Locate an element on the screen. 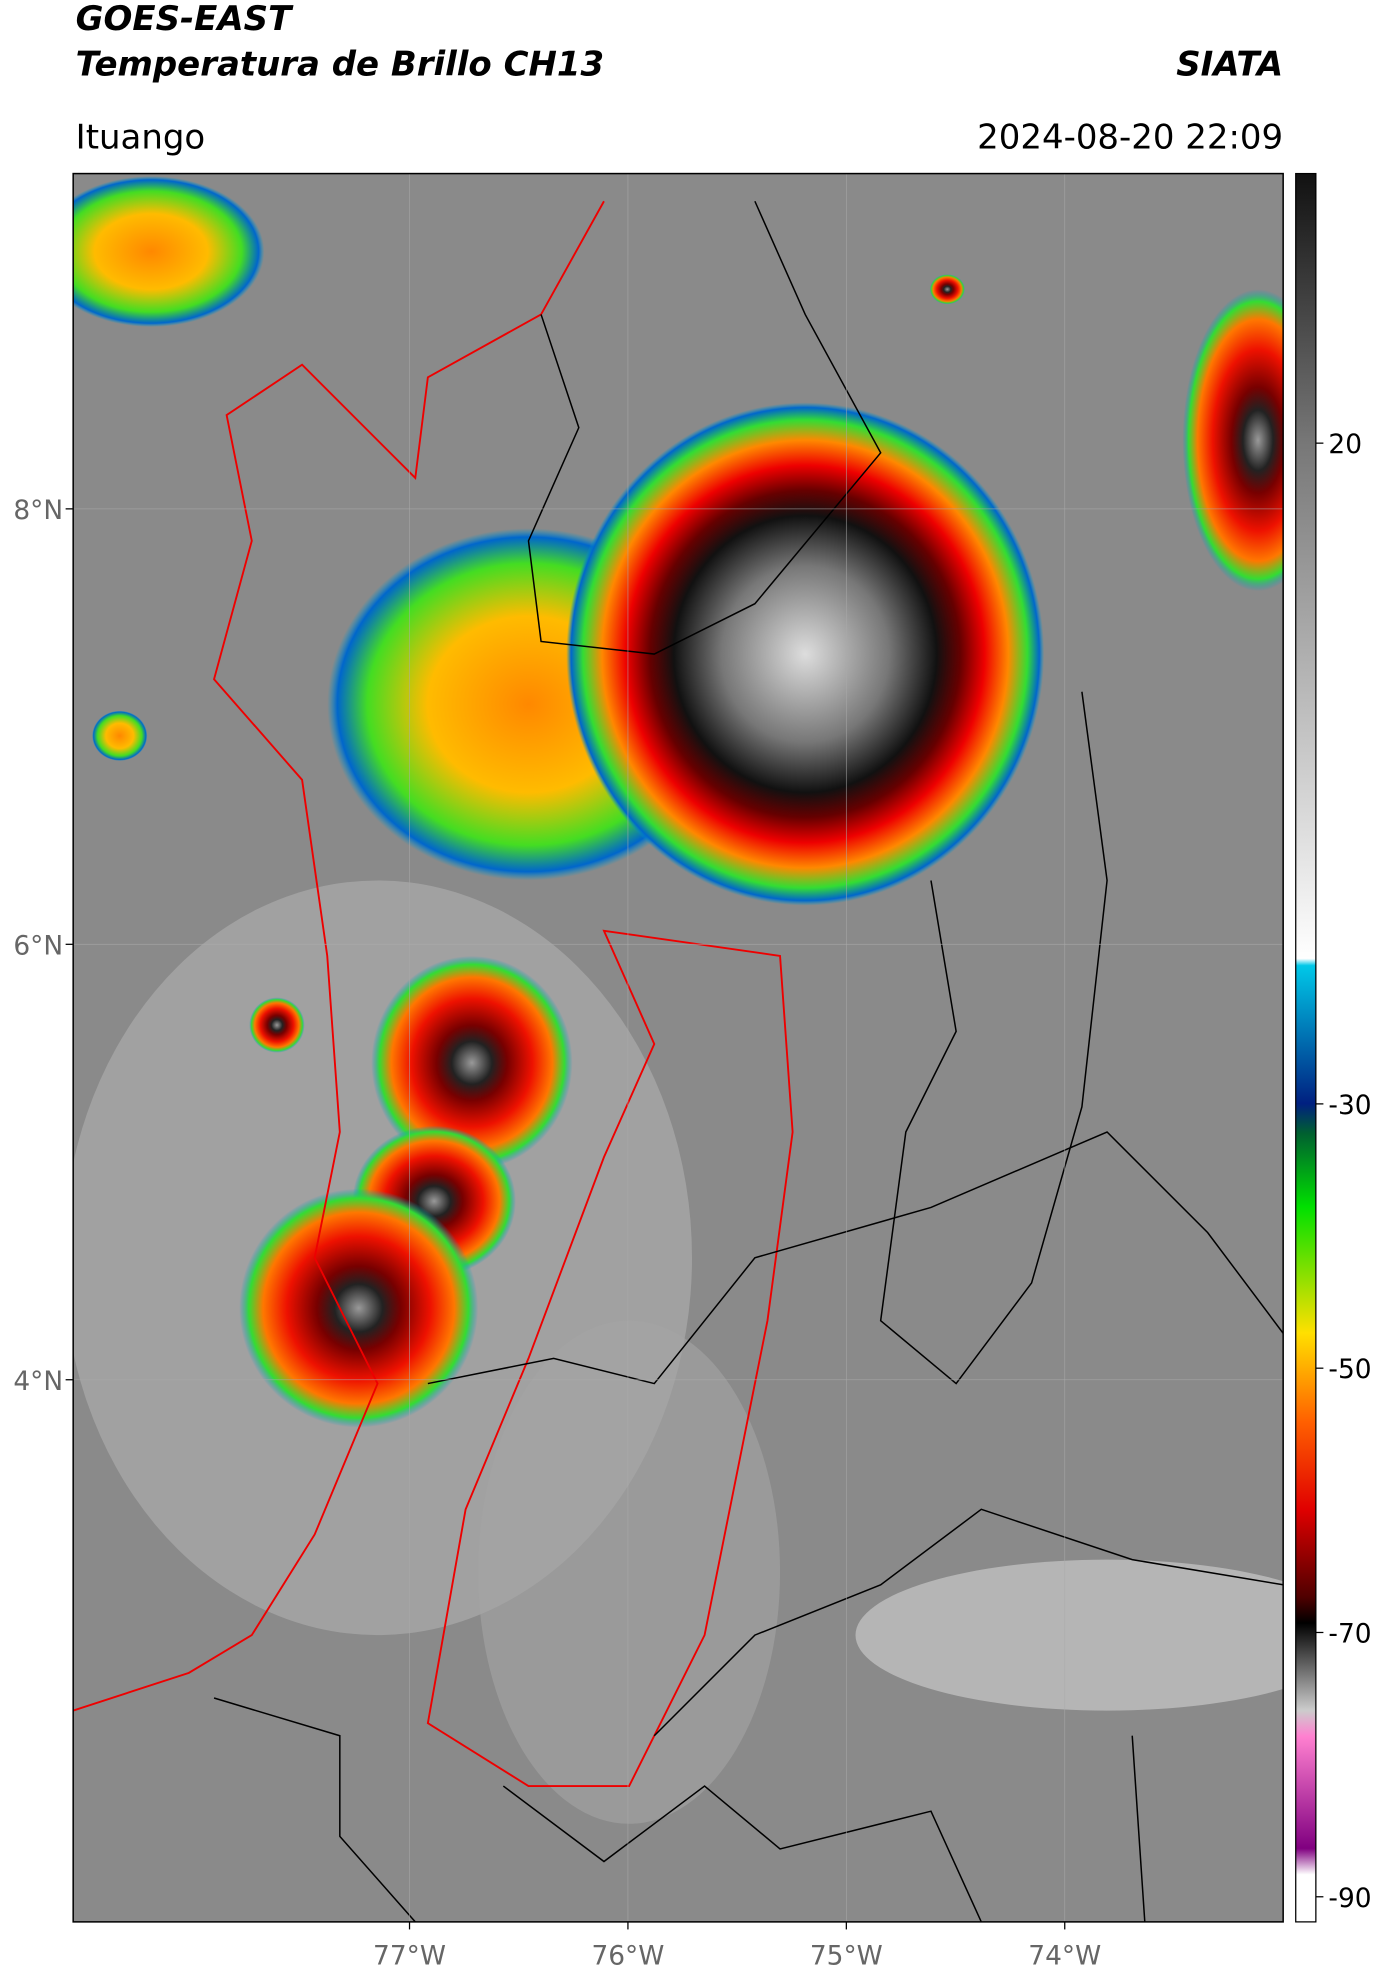 This screenshot has width=1384, height=1981. location: Ituango is located at coordinates (141, 137).